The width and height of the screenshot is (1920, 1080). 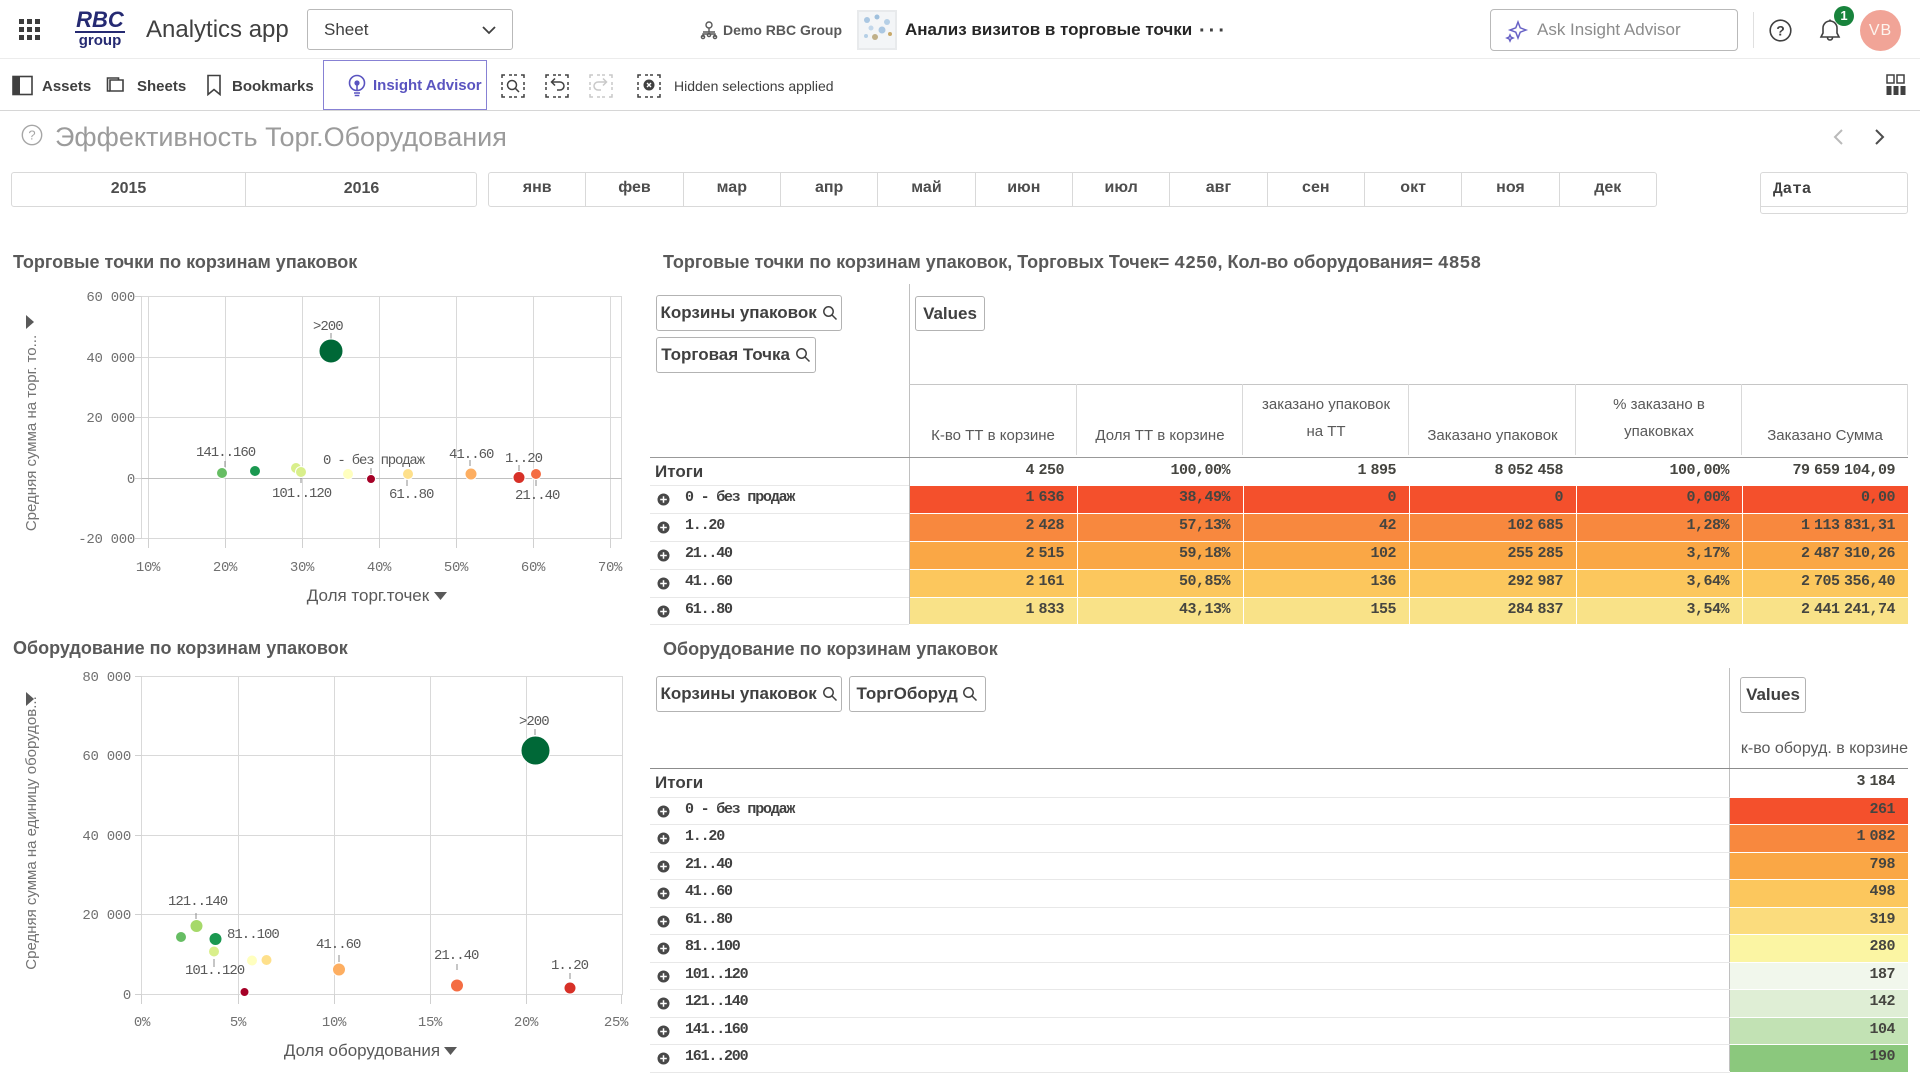 I want to click on svg-text: 30%, so click(x=302, y=568).